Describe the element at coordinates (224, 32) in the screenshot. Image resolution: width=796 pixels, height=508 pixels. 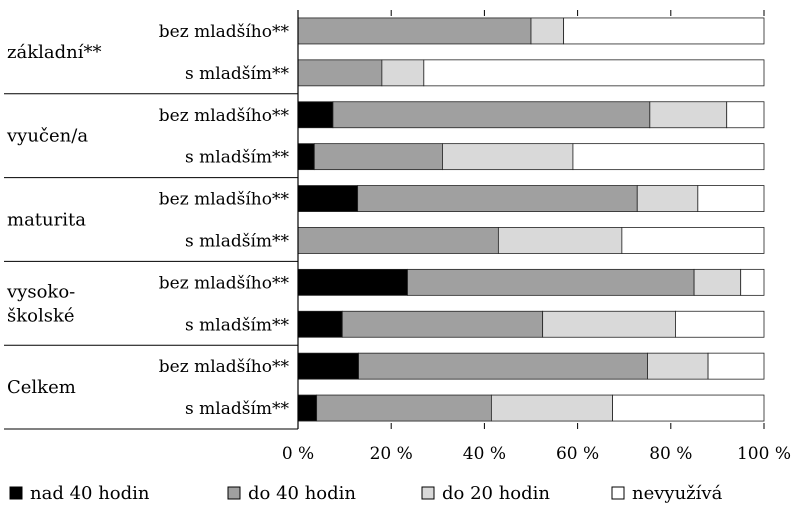
I see `row-label-g0-r0: bez mladšího**` at that location.